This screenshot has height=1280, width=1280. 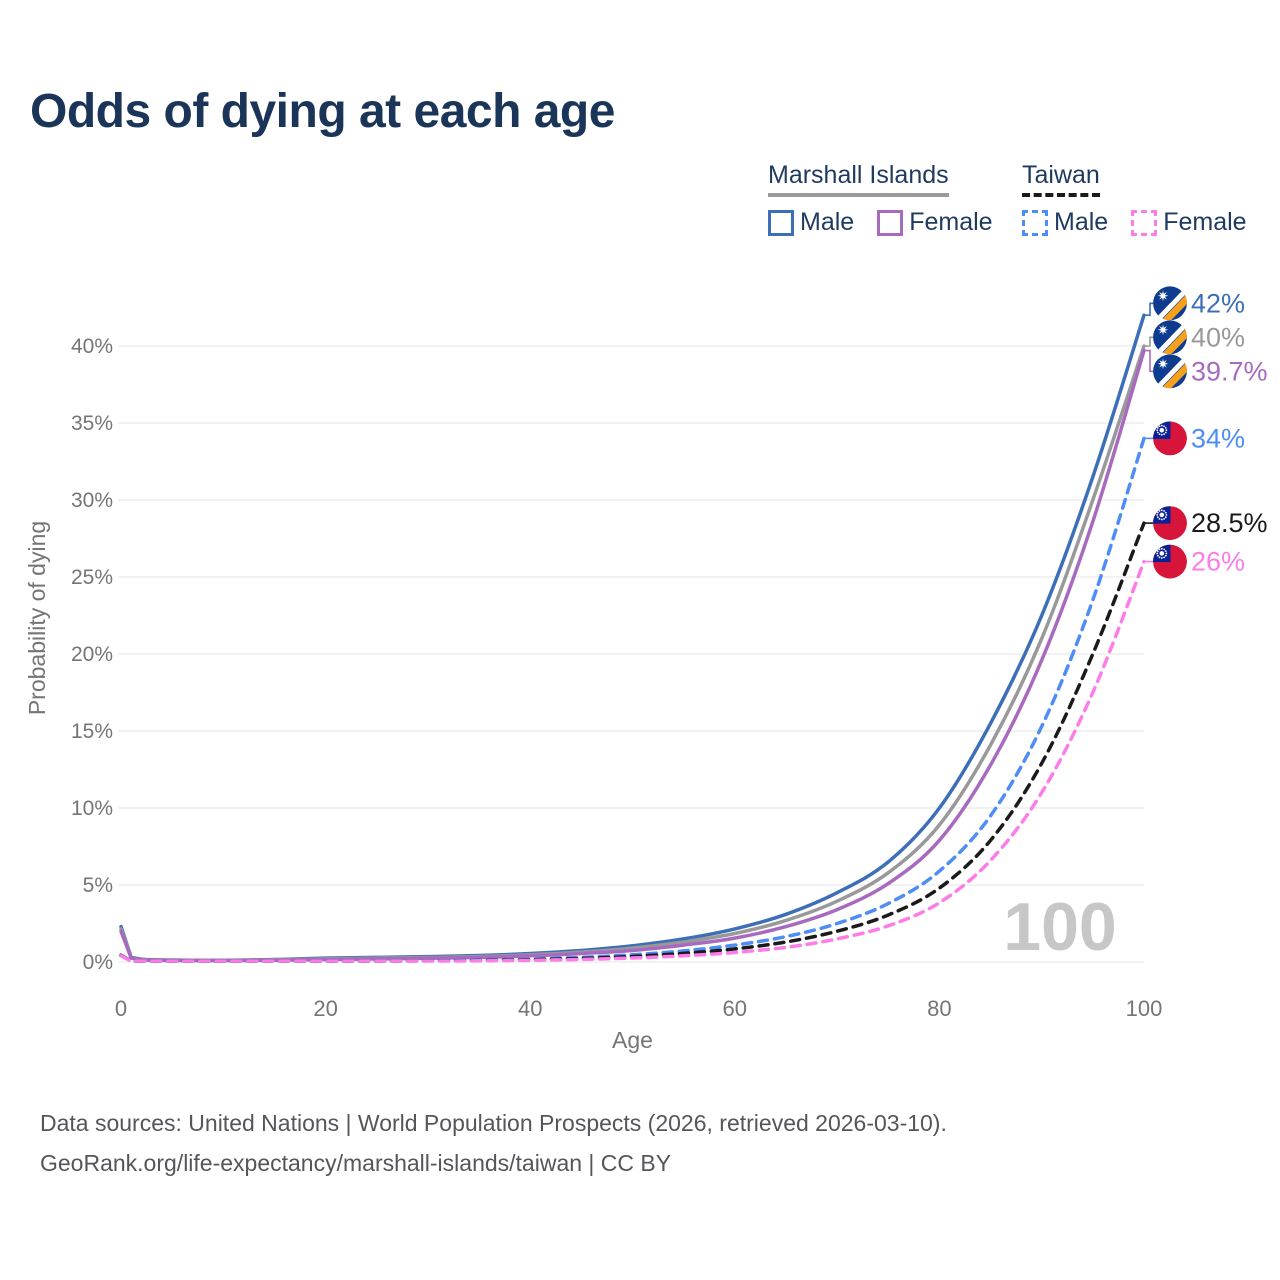 I want to click on x-axis-title: Age, so click(x=632, y=1040).